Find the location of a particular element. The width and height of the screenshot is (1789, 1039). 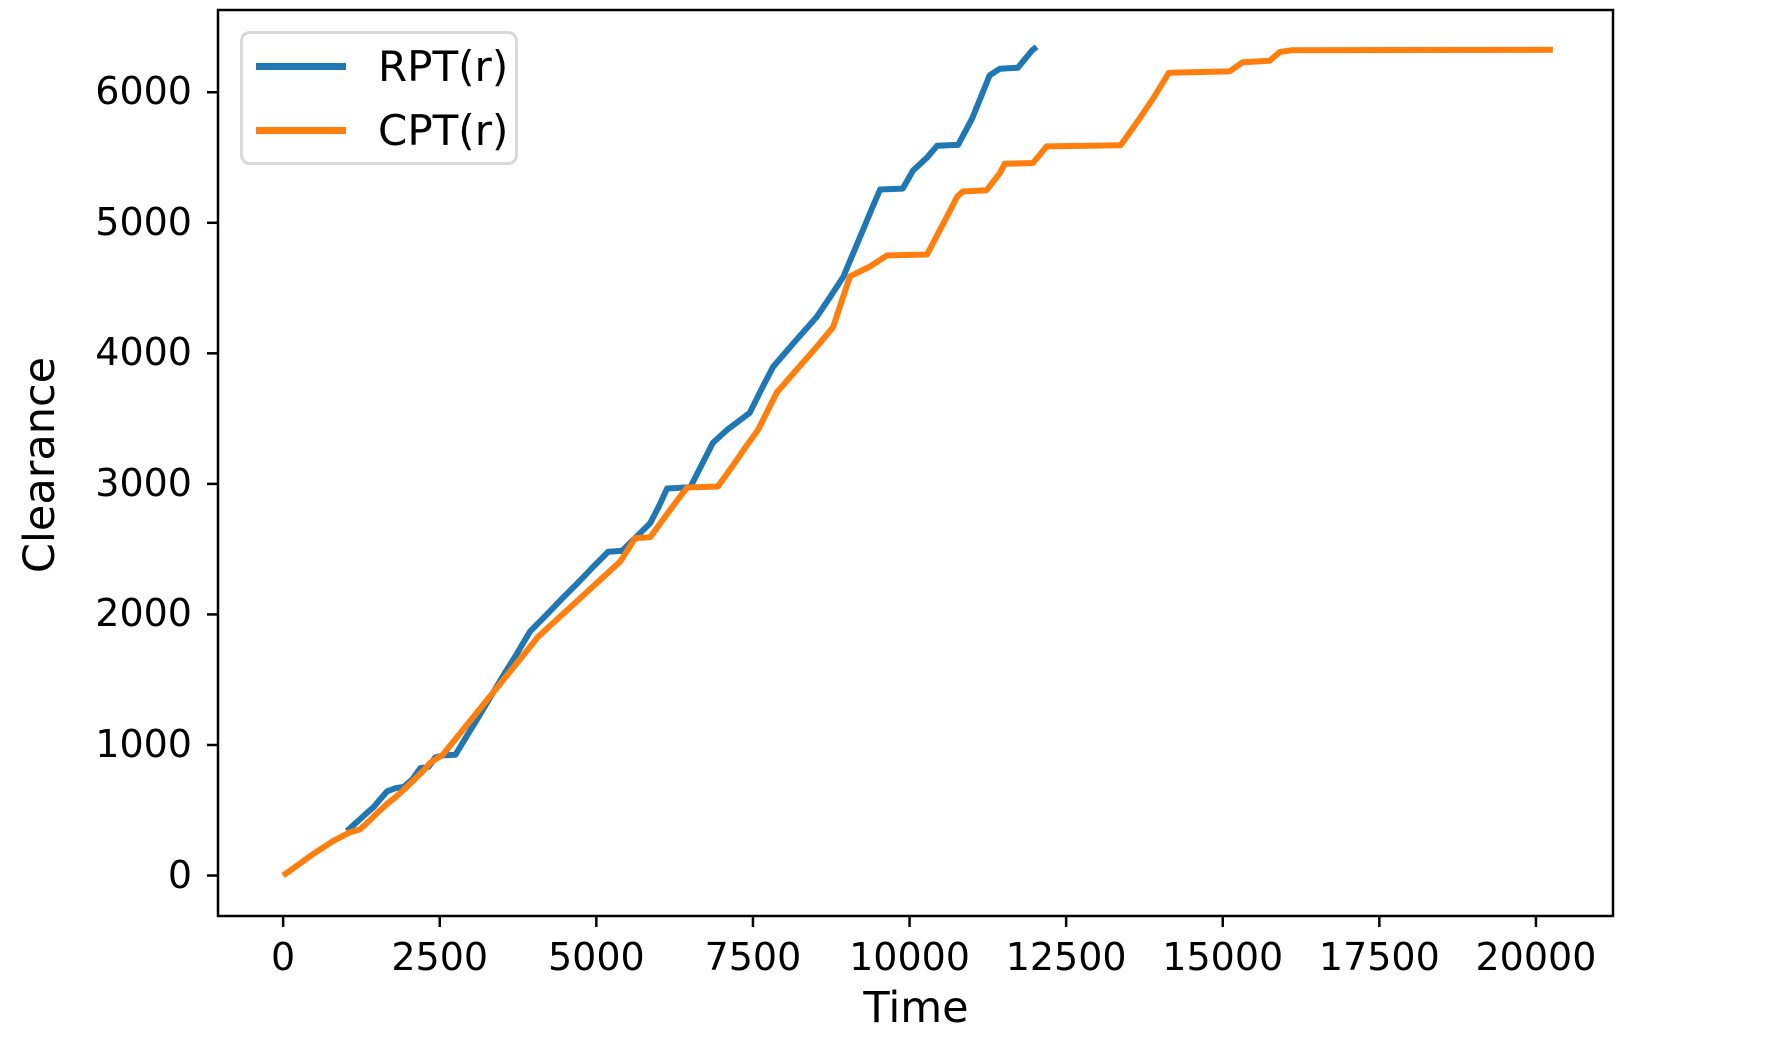

y-tick-label: 6000 is located at coordinates (143, 91).